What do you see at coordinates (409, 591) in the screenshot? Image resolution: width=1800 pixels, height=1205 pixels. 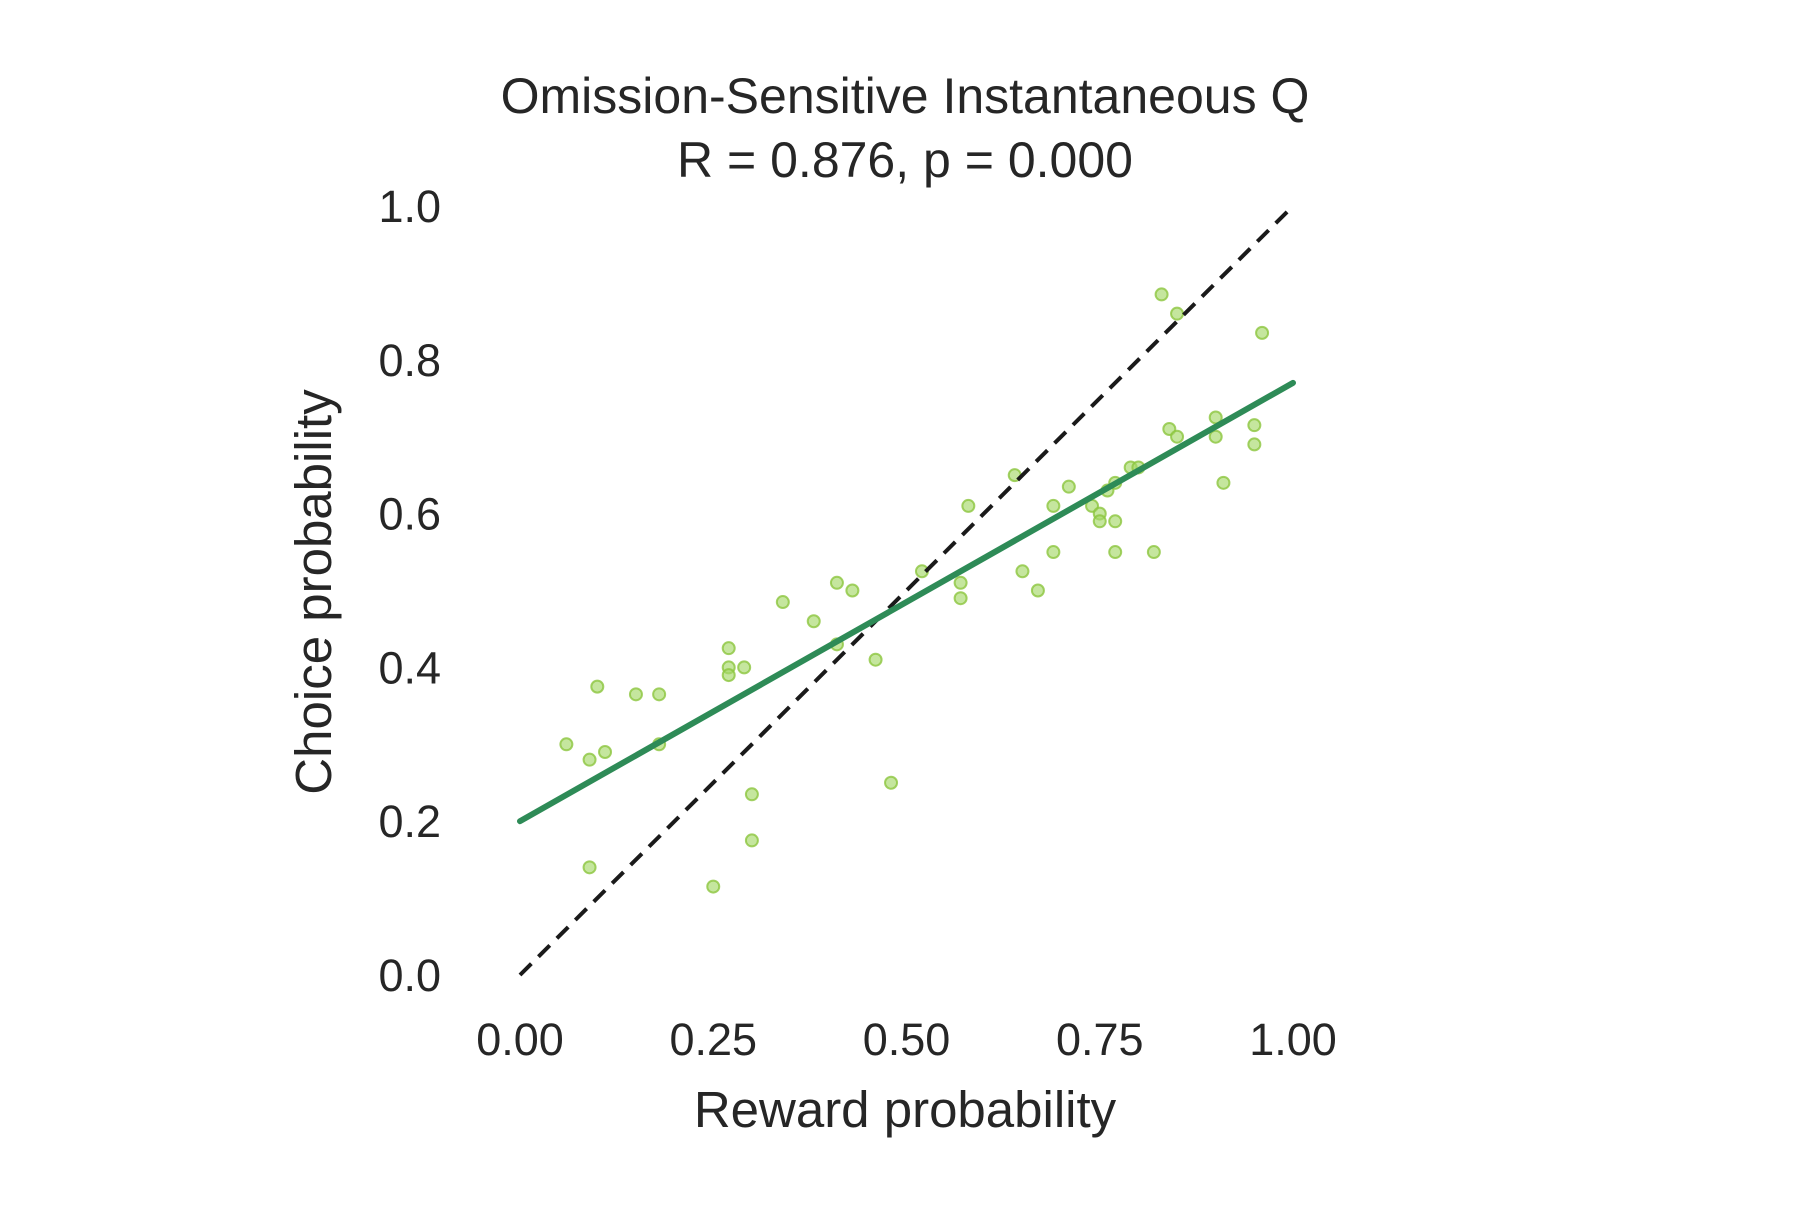 I see `y-tick-labels: 0.0 0.2 0.4 0.6 0.8 1.0` at bounding box center [409, 591].